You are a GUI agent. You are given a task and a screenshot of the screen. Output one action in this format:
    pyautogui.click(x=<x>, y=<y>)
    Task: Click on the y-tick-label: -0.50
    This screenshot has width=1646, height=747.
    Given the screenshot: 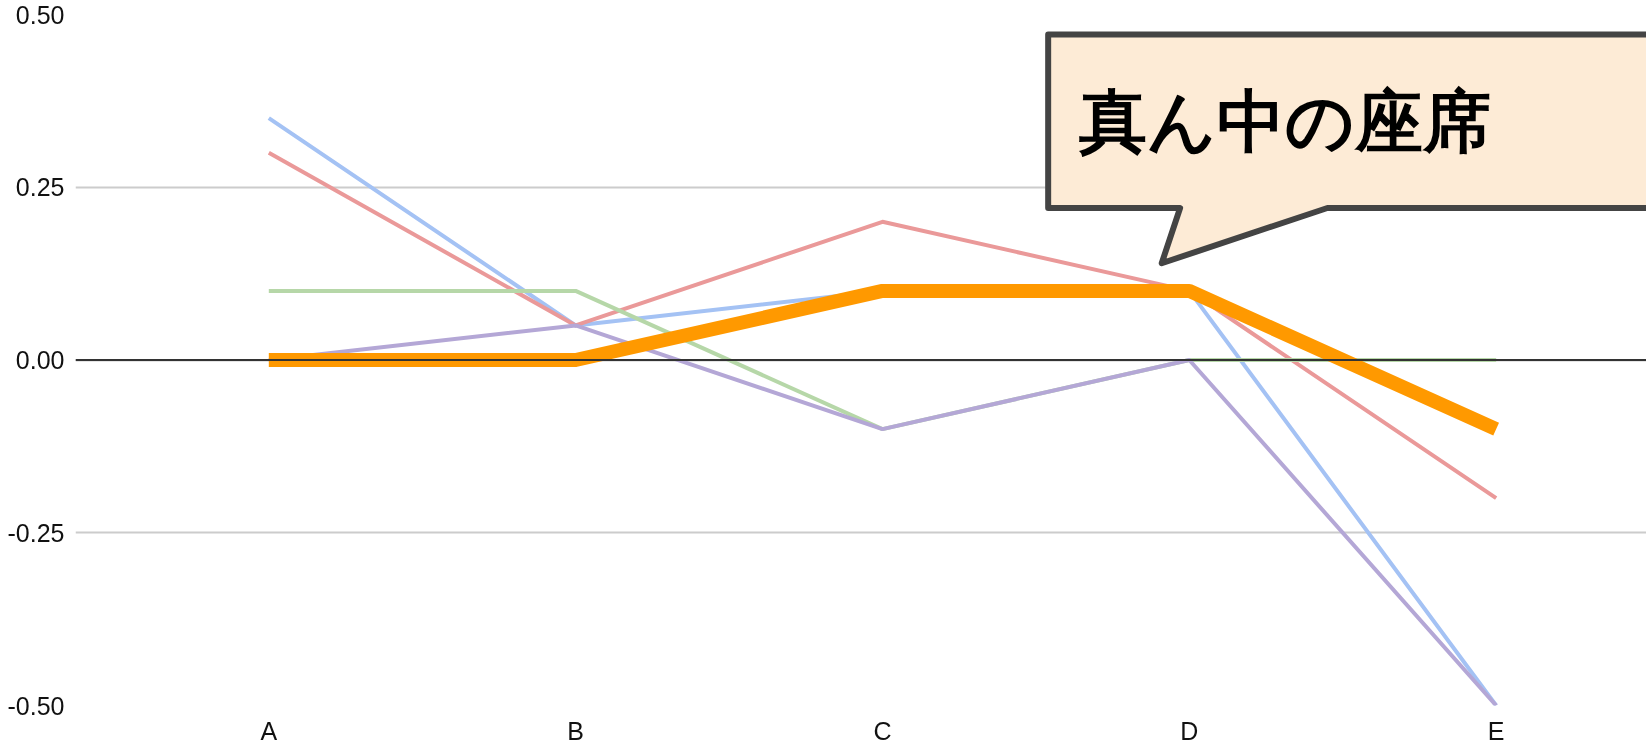 What is the action you would take?
    pyautogui.click(x=36, y=705)
    